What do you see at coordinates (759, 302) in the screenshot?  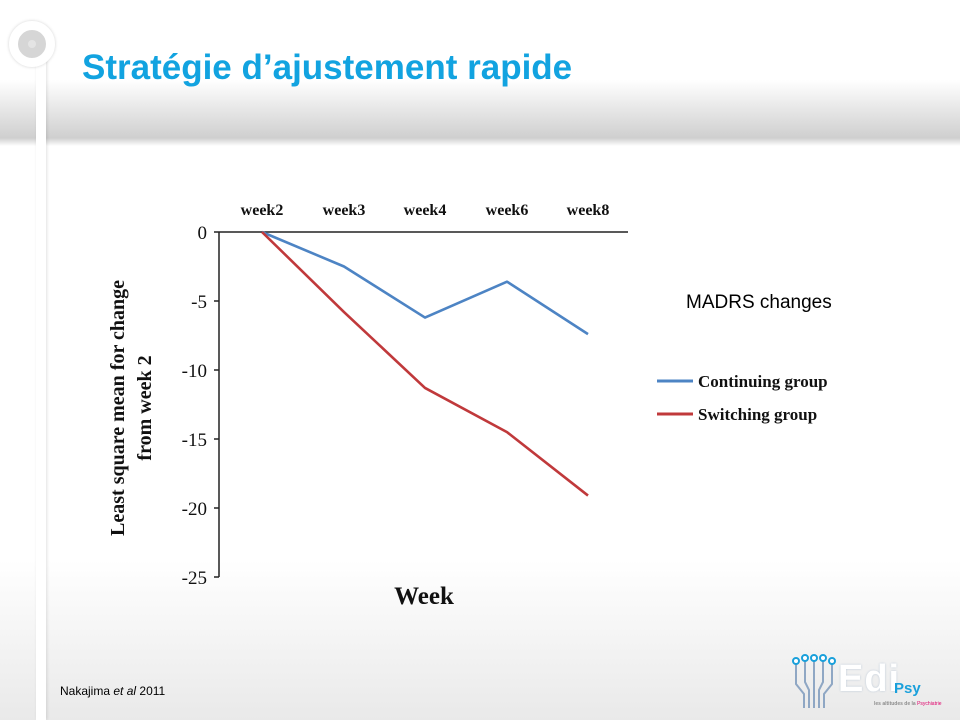 I see `madrs-annotation: MADRS changes` at bounding box center [759, 302].